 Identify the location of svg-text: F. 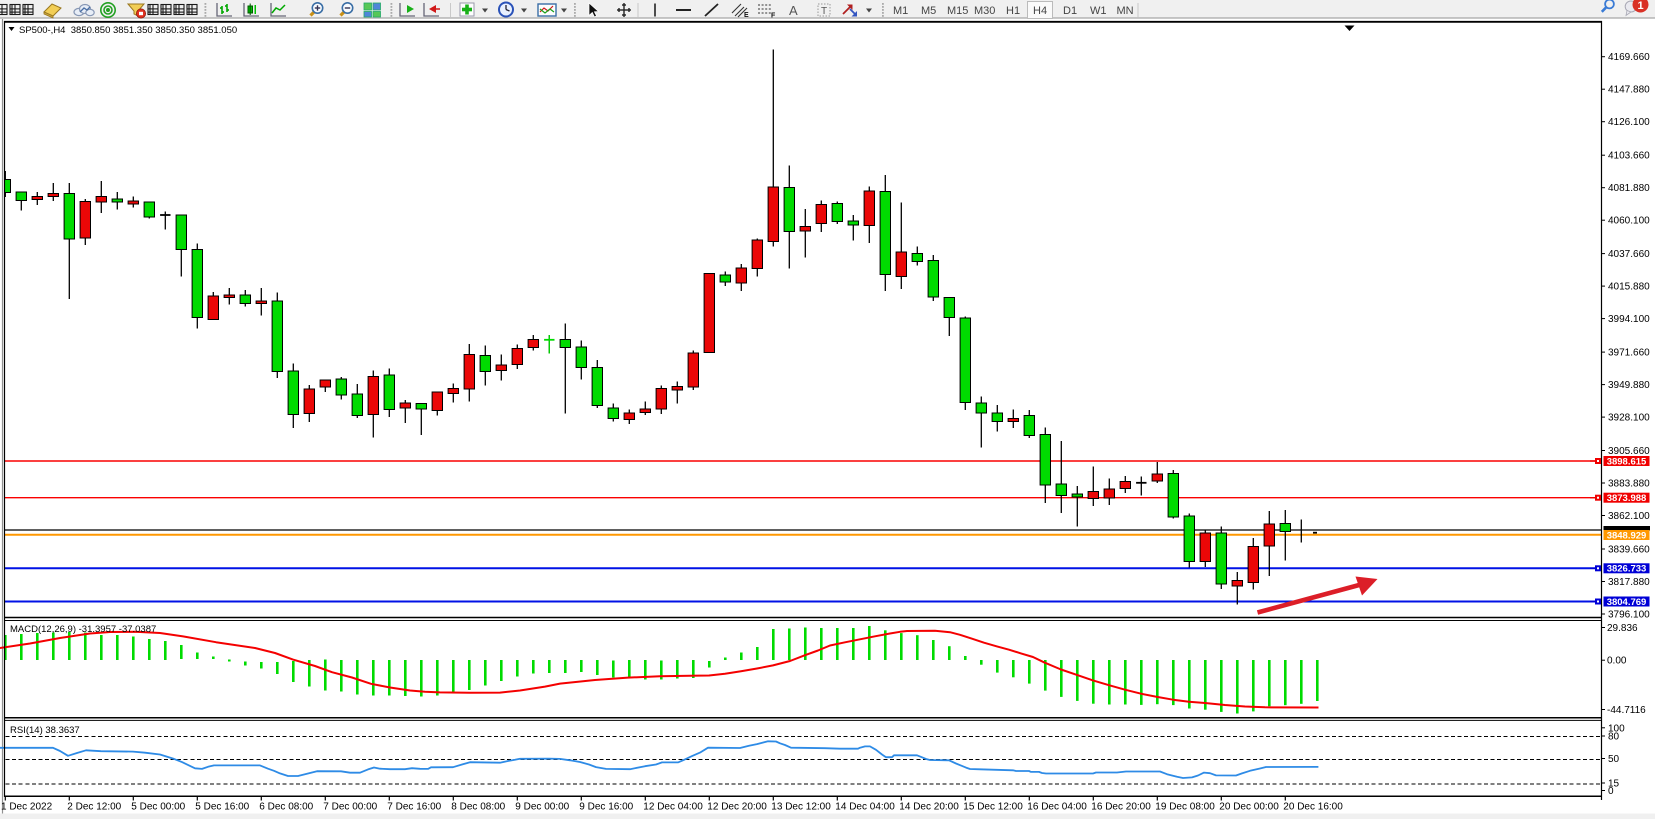
(773, 16).